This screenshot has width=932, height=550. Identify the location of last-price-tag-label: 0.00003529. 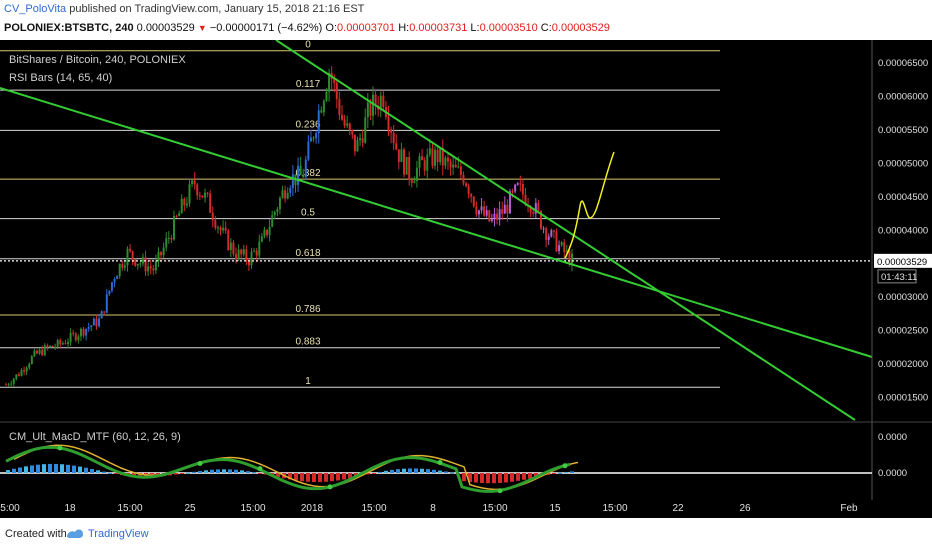
(902, 262).